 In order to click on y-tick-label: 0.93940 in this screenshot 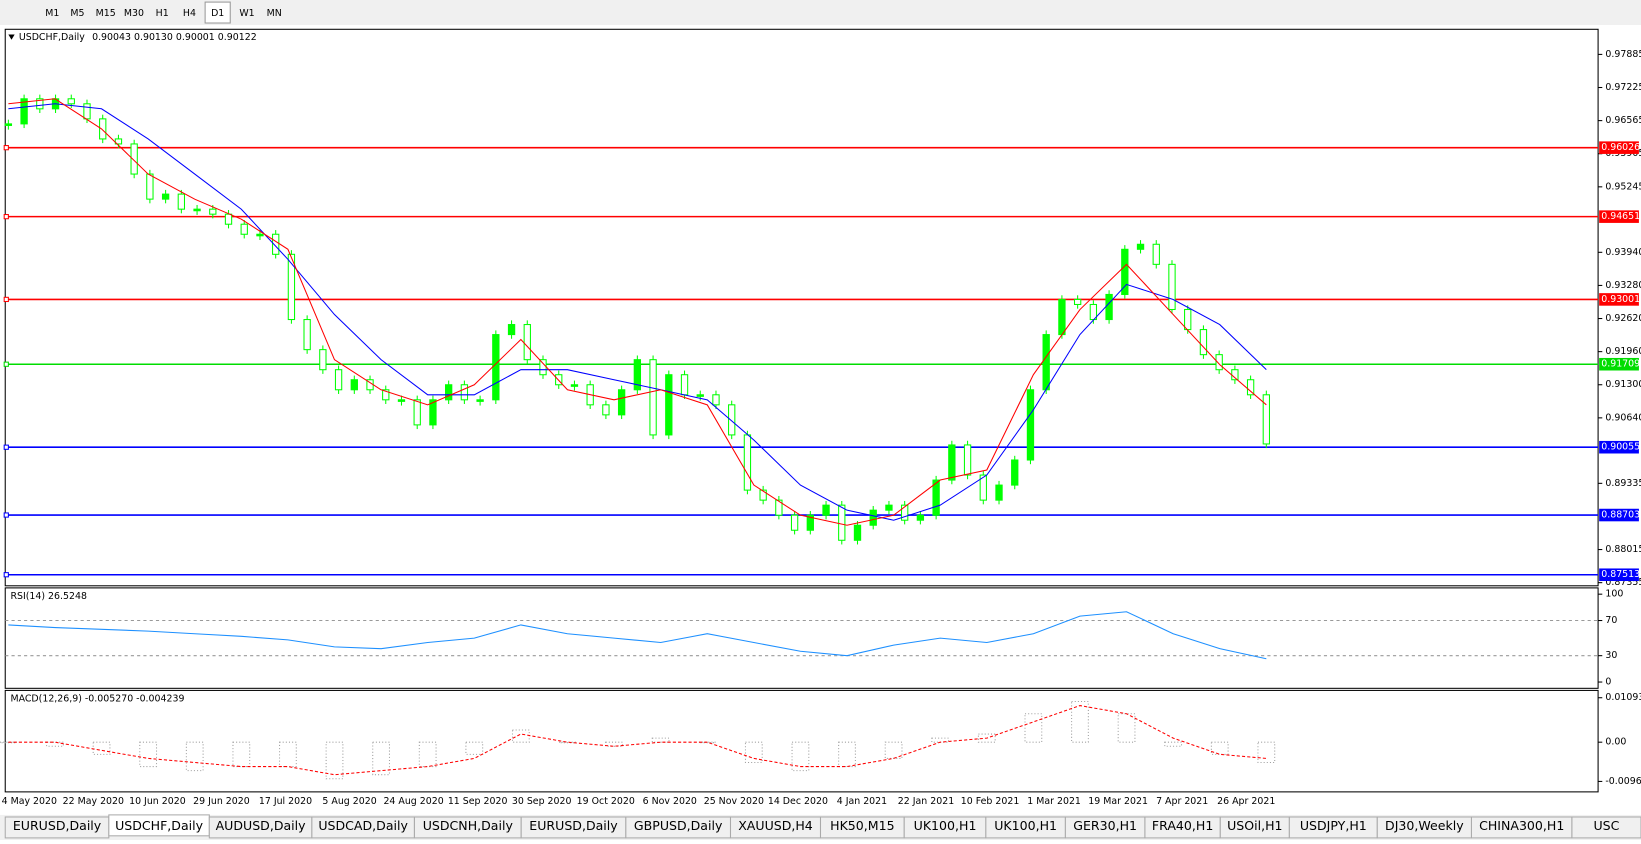, I will do `click(1623, 252)`.